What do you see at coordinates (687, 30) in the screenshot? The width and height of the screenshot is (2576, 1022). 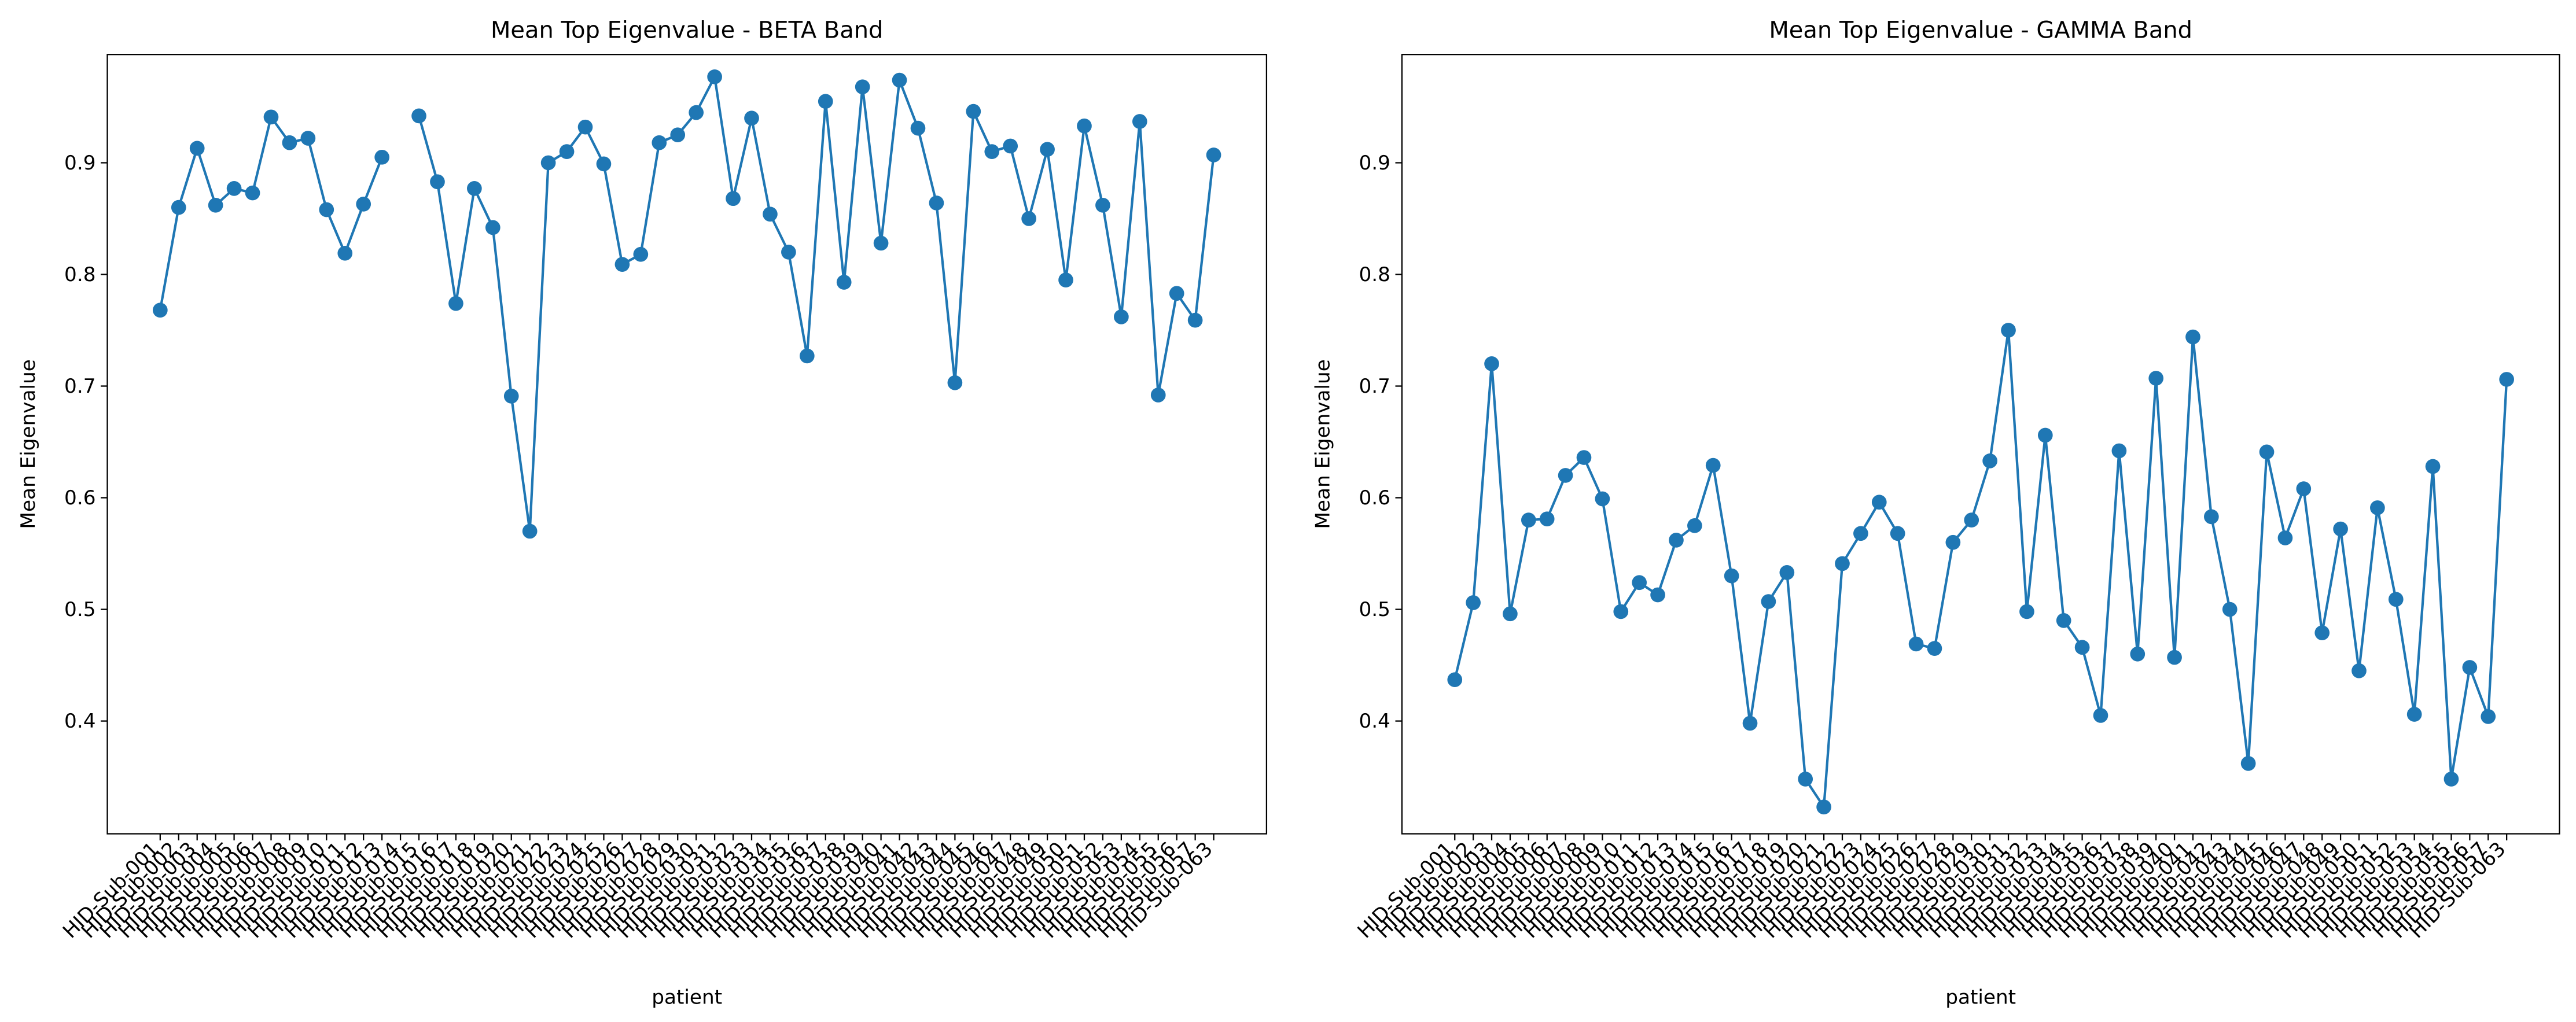 I see `chart-title: Mean Top Eigenvalue - BETA Band` at bounding box center [687, 30].